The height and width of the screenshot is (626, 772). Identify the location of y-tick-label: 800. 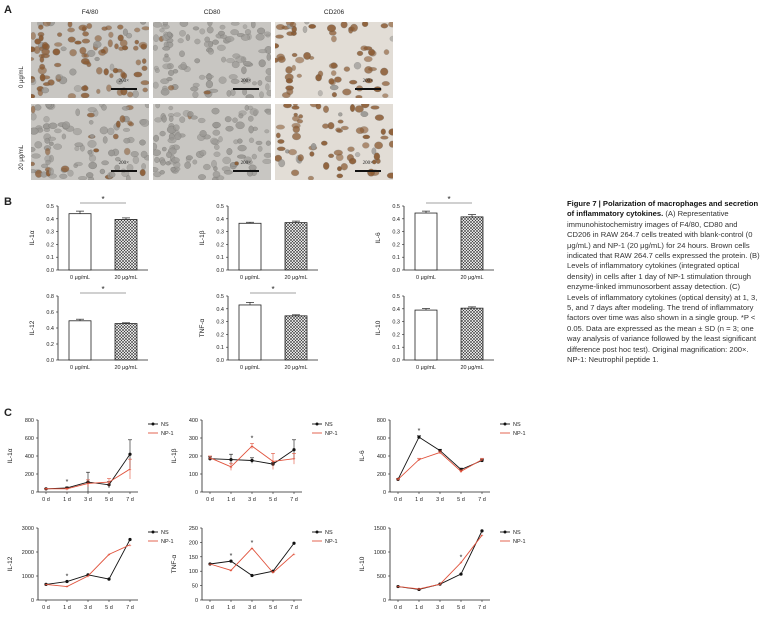
(381, 421).